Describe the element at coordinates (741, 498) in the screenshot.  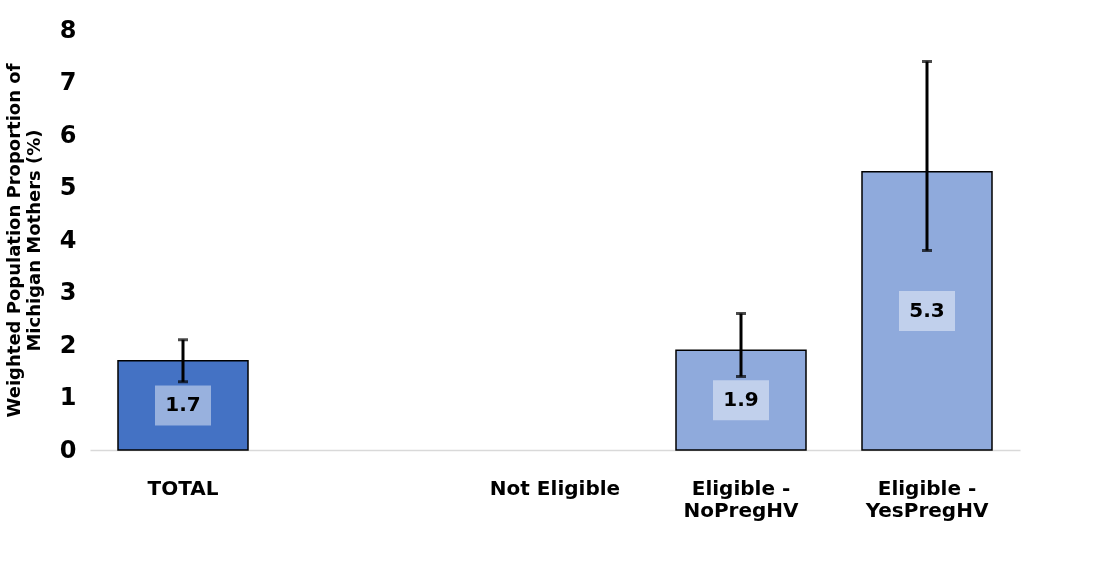
I see `x-tick-label: Eligible - NoPregHV` at that location.